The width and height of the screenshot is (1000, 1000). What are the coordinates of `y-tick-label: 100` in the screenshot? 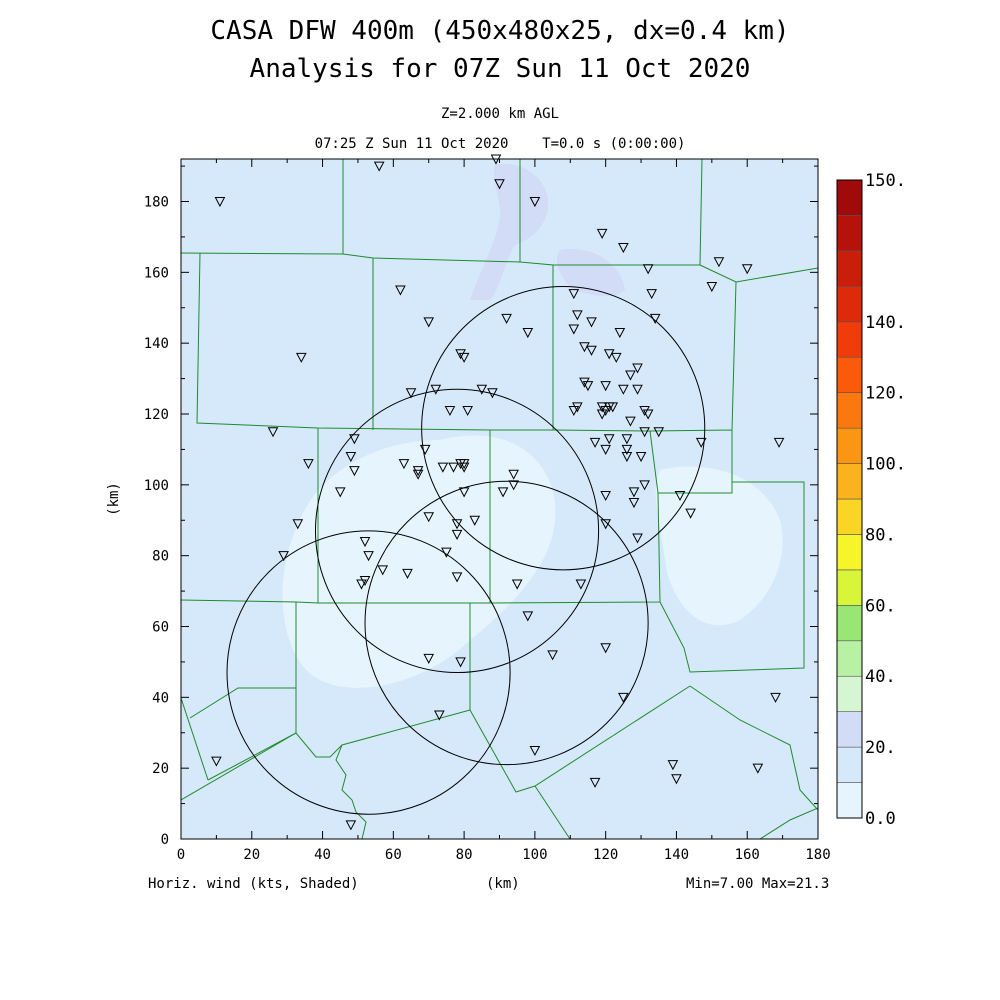 It's located at (156, 486).